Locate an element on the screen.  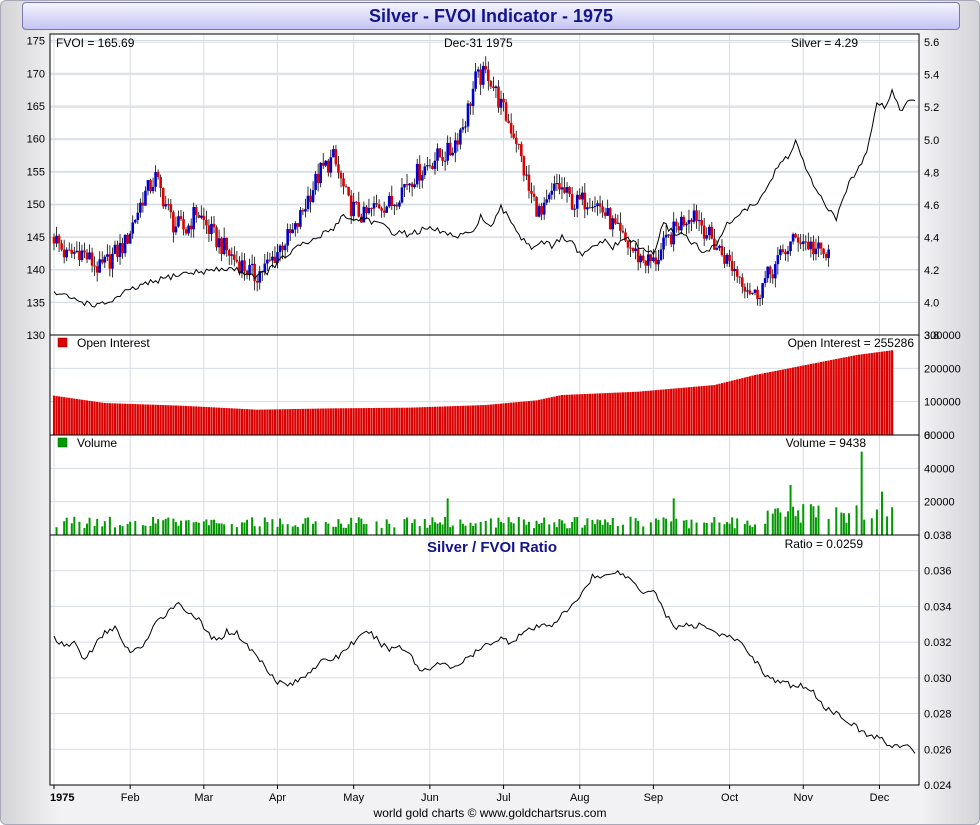
ratio-axis-tick-label: 0.038 is located at coordinates (938, 536).